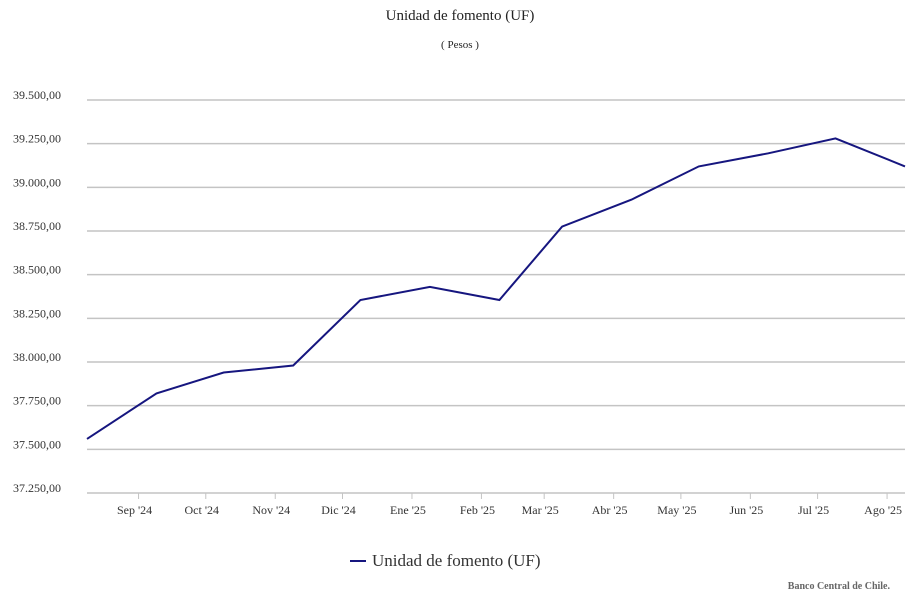 The image size is (920, 600). Describe the element at coordinates (338, 510) in the screenshot. I see `x-tick-label: Dic '24` at that location.